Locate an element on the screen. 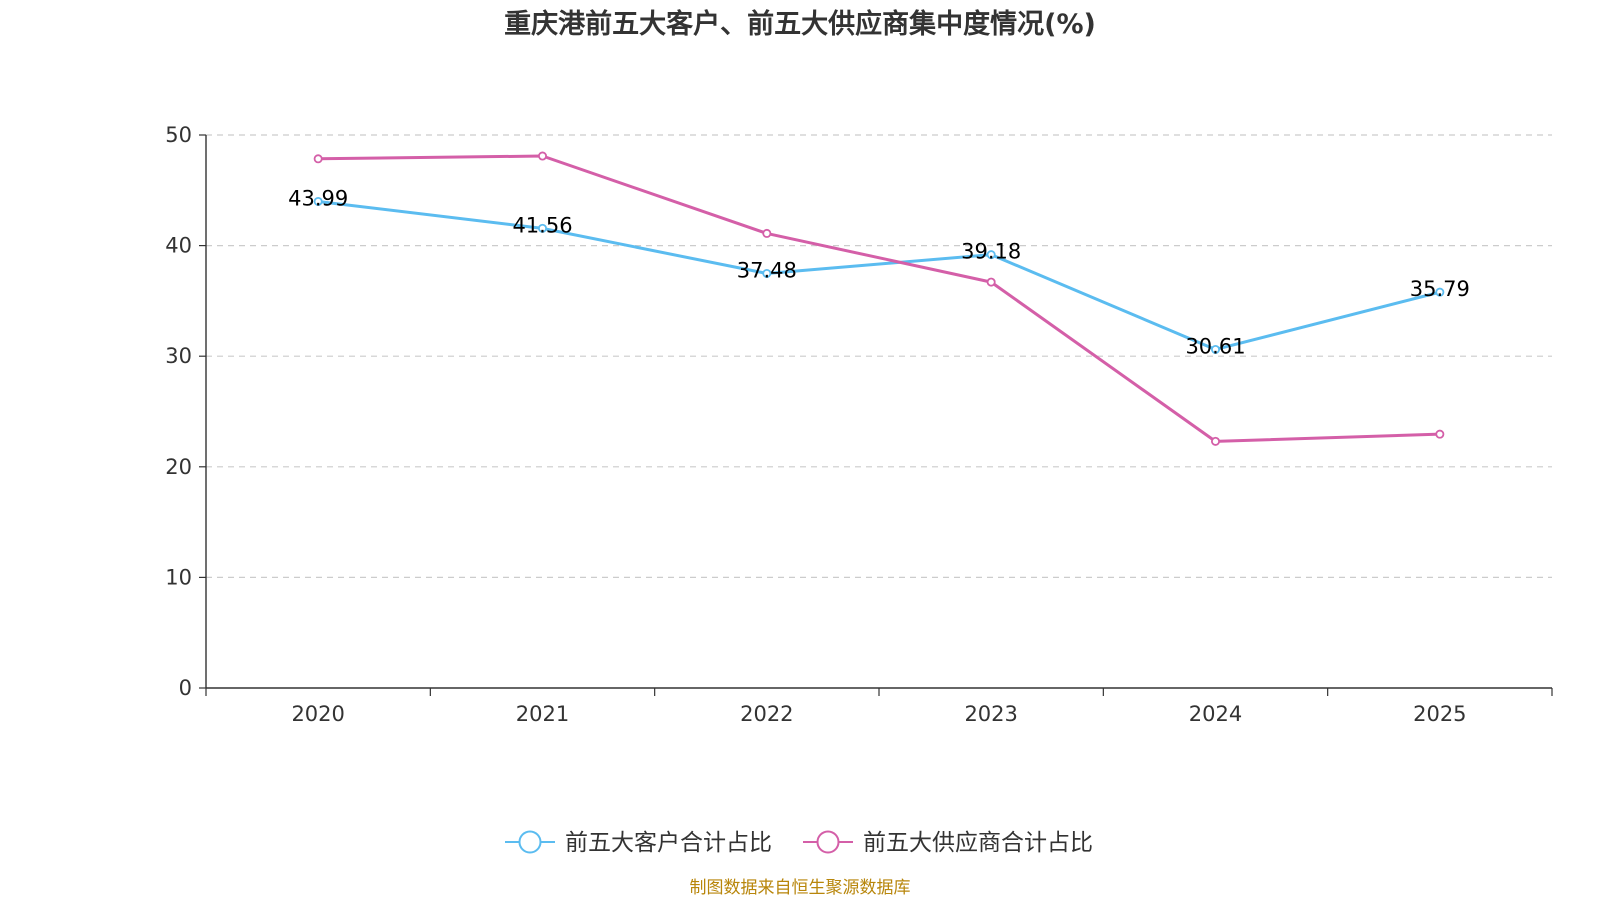 The width and height of the screenshot is (1600, 900). data-label: 35.79 is located at coordinates (1440, 289).